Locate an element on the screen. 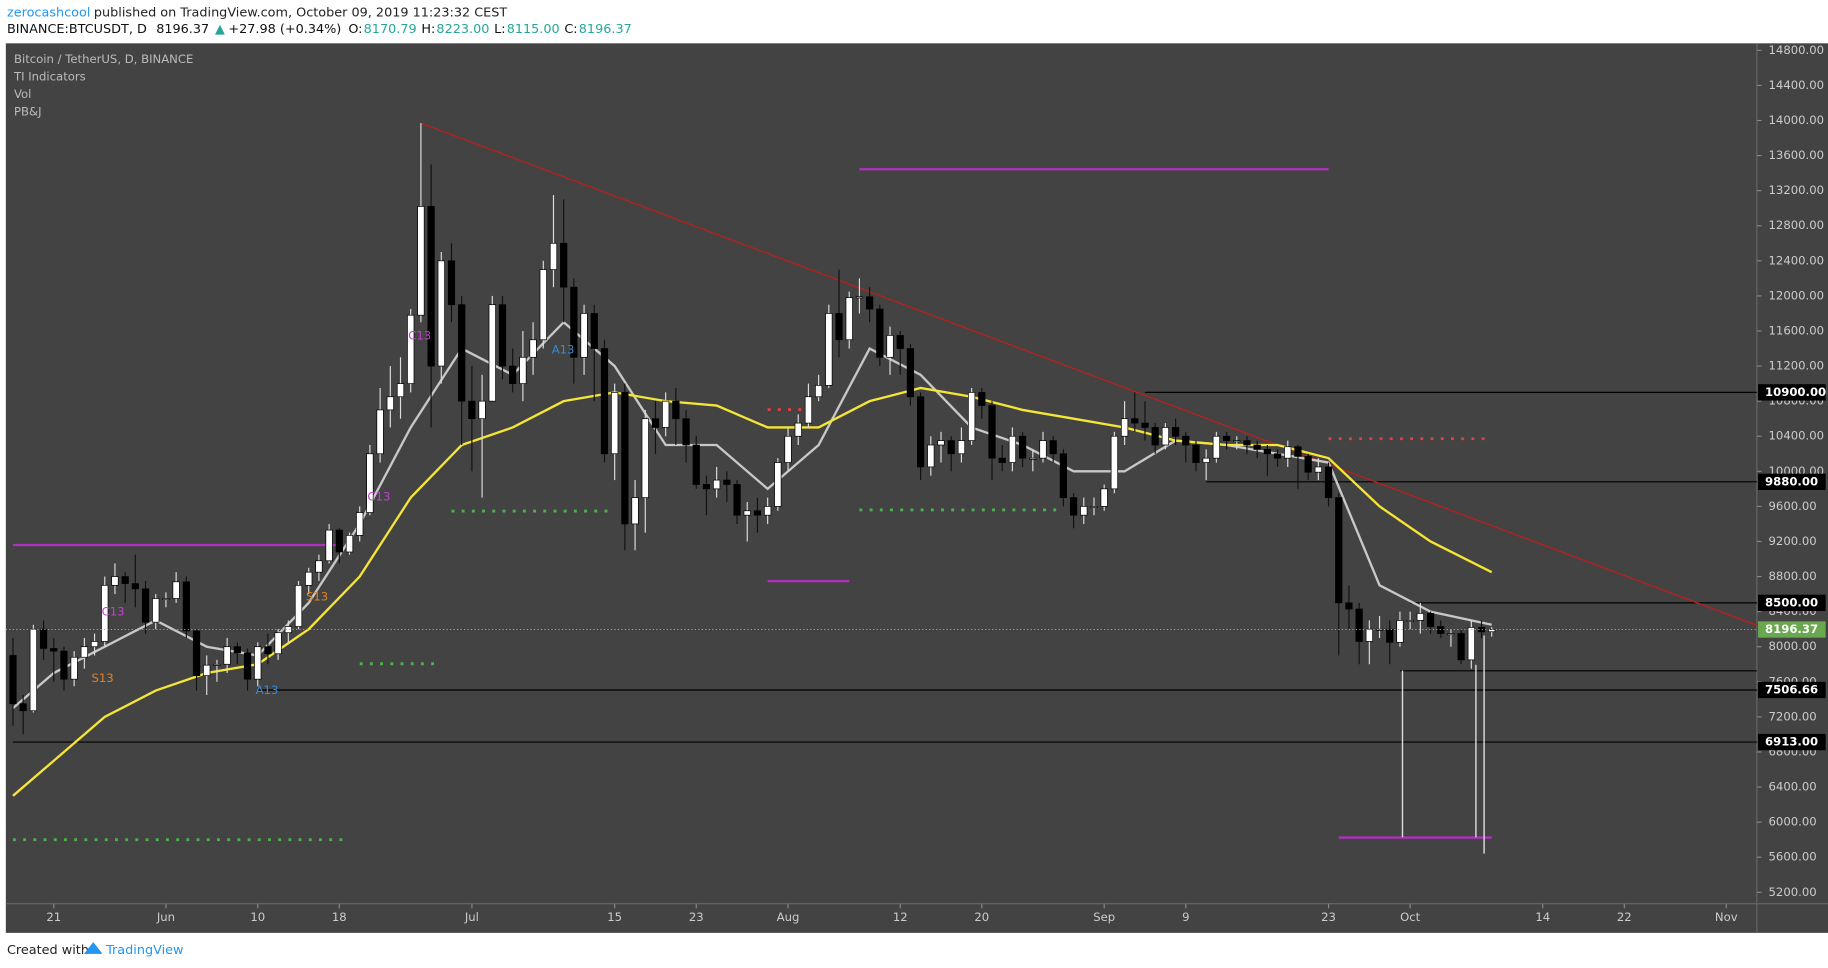 The width and height of the screenshot is (1828, 968). symbol: BINANCE:BTCUSDT, D is located at coordinates (77, 29).